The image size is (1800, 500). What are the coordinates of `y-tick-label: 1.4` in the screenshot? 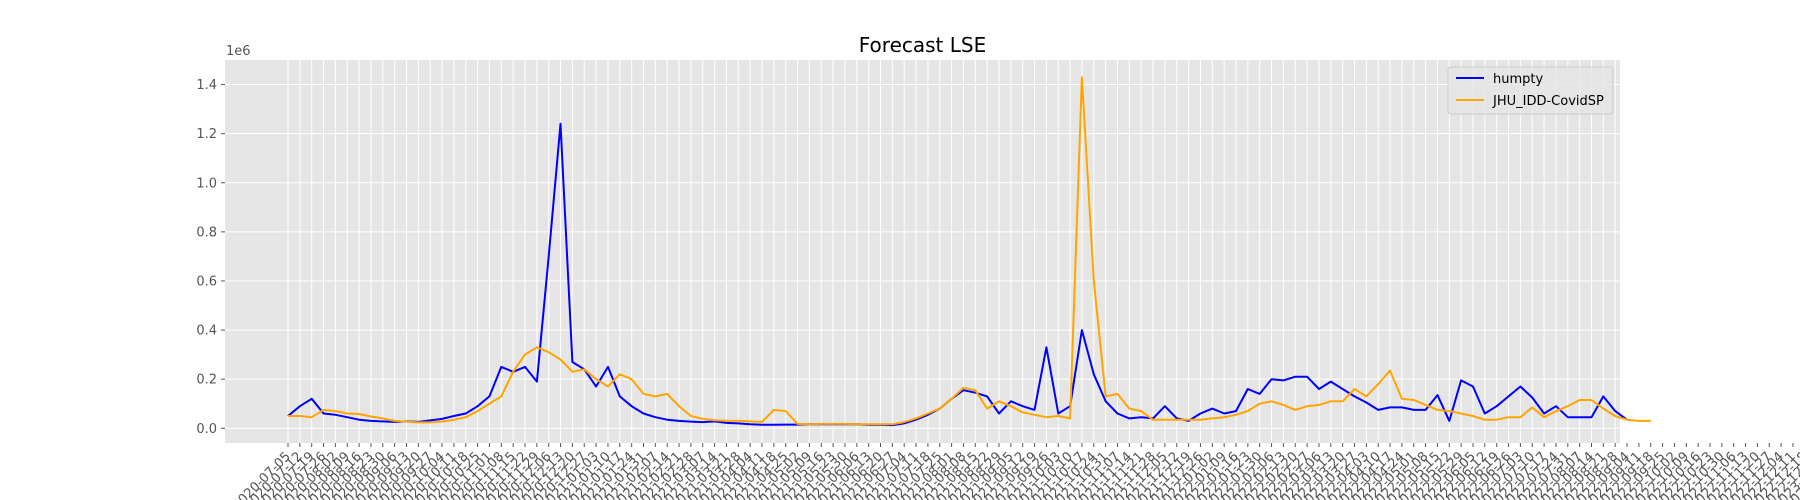 It's located at (206, 85).